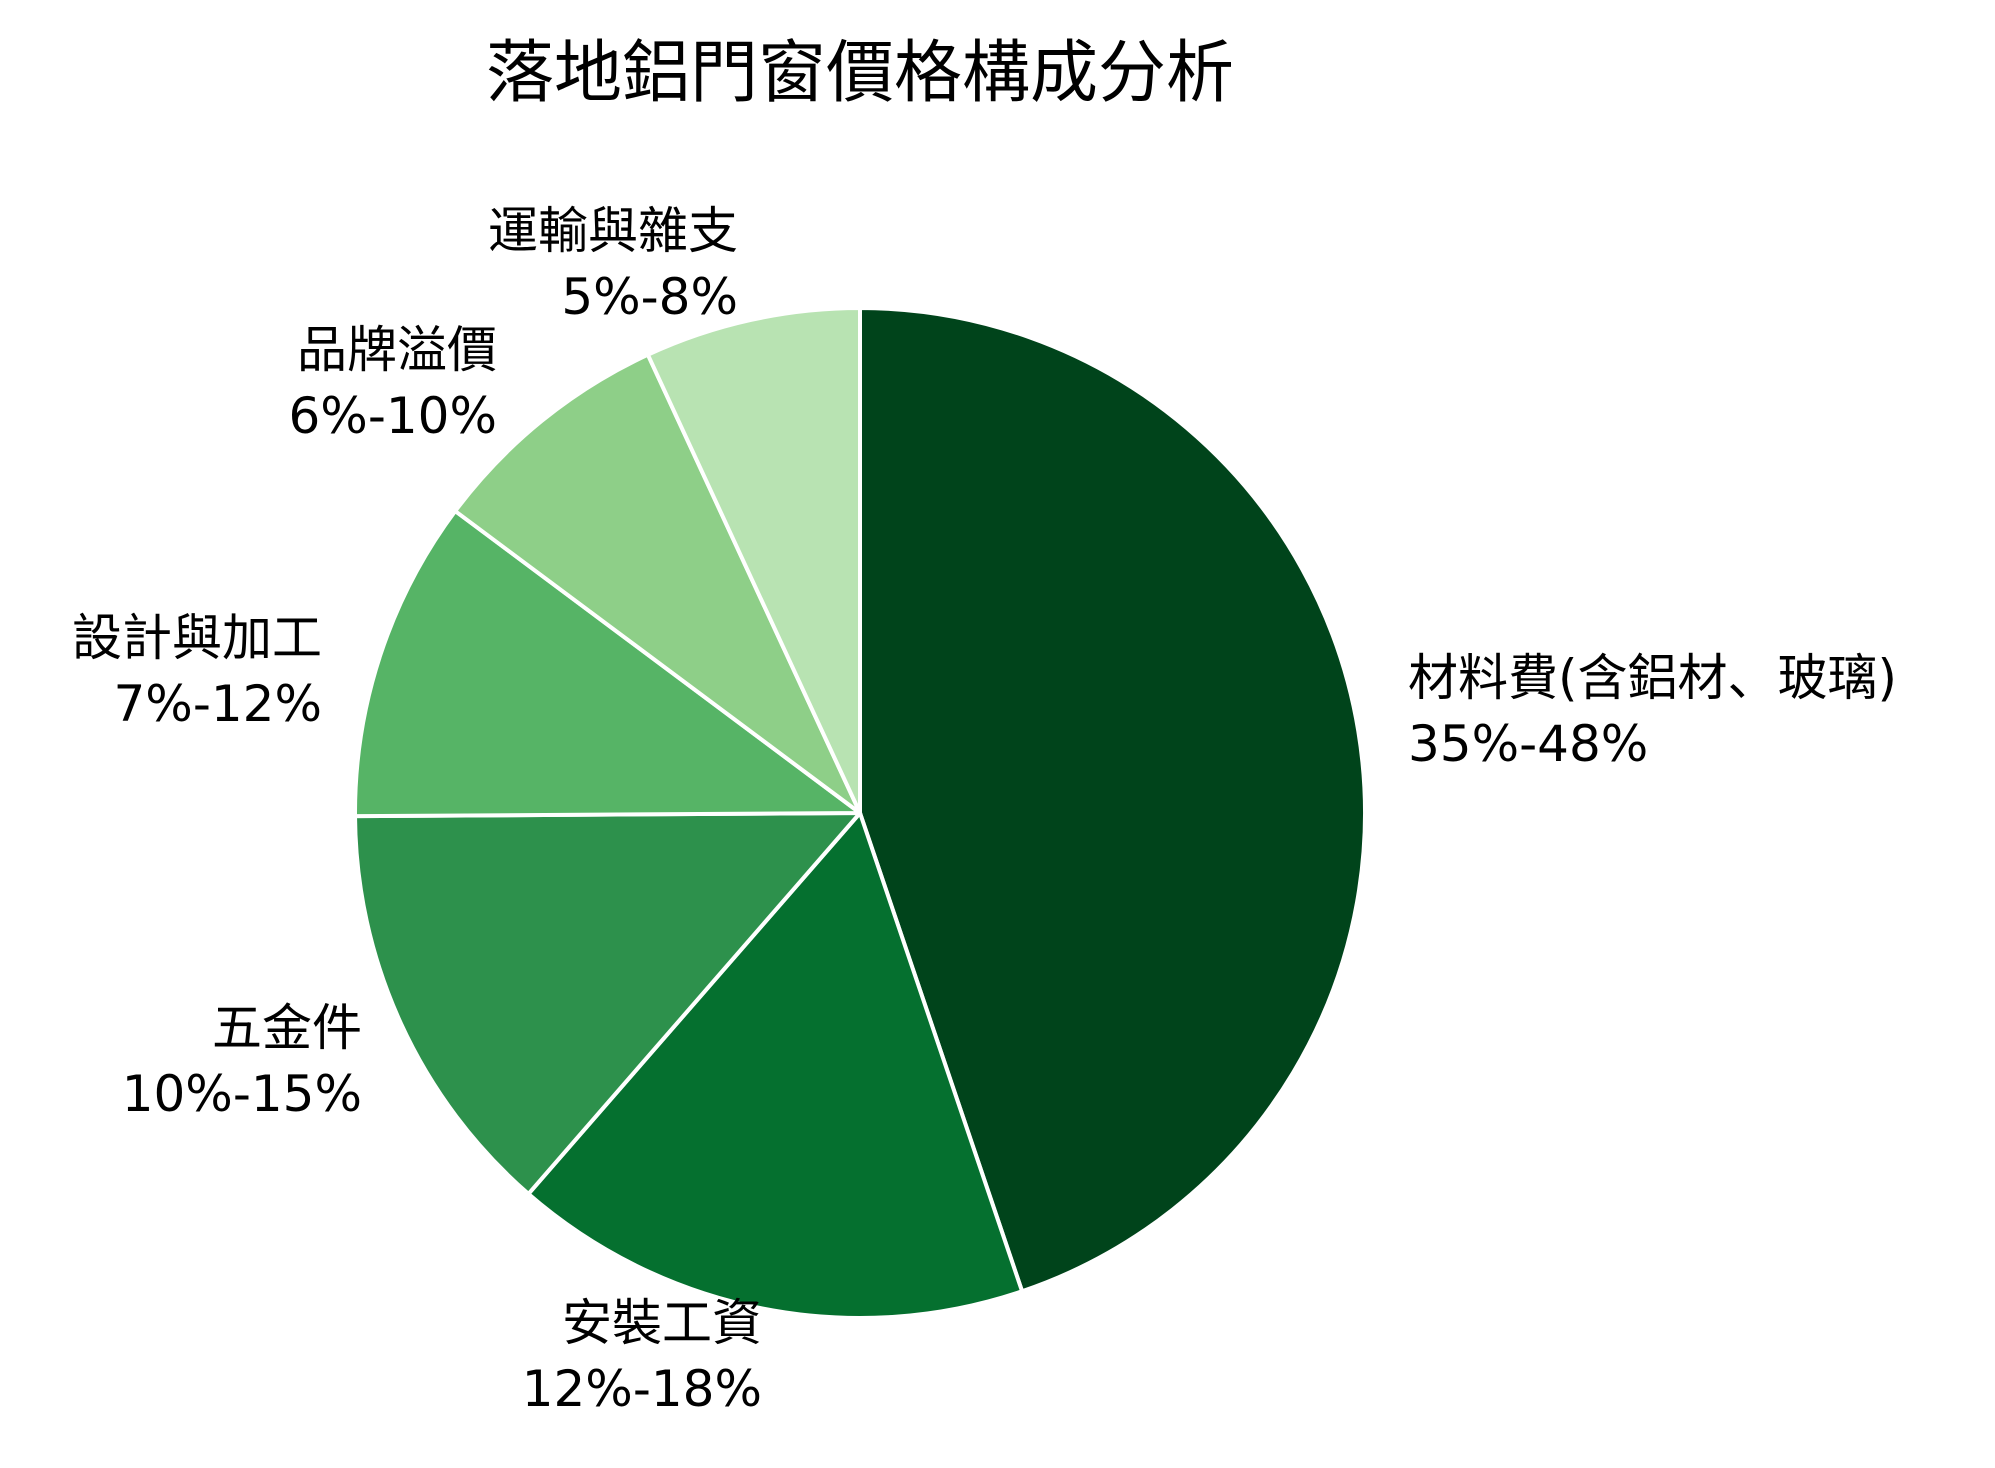  What do you see at coordinates (242, 1094) in the screenshot?
I see `slice-range-3: 10%-15%` at bounding box center [242, 1094].